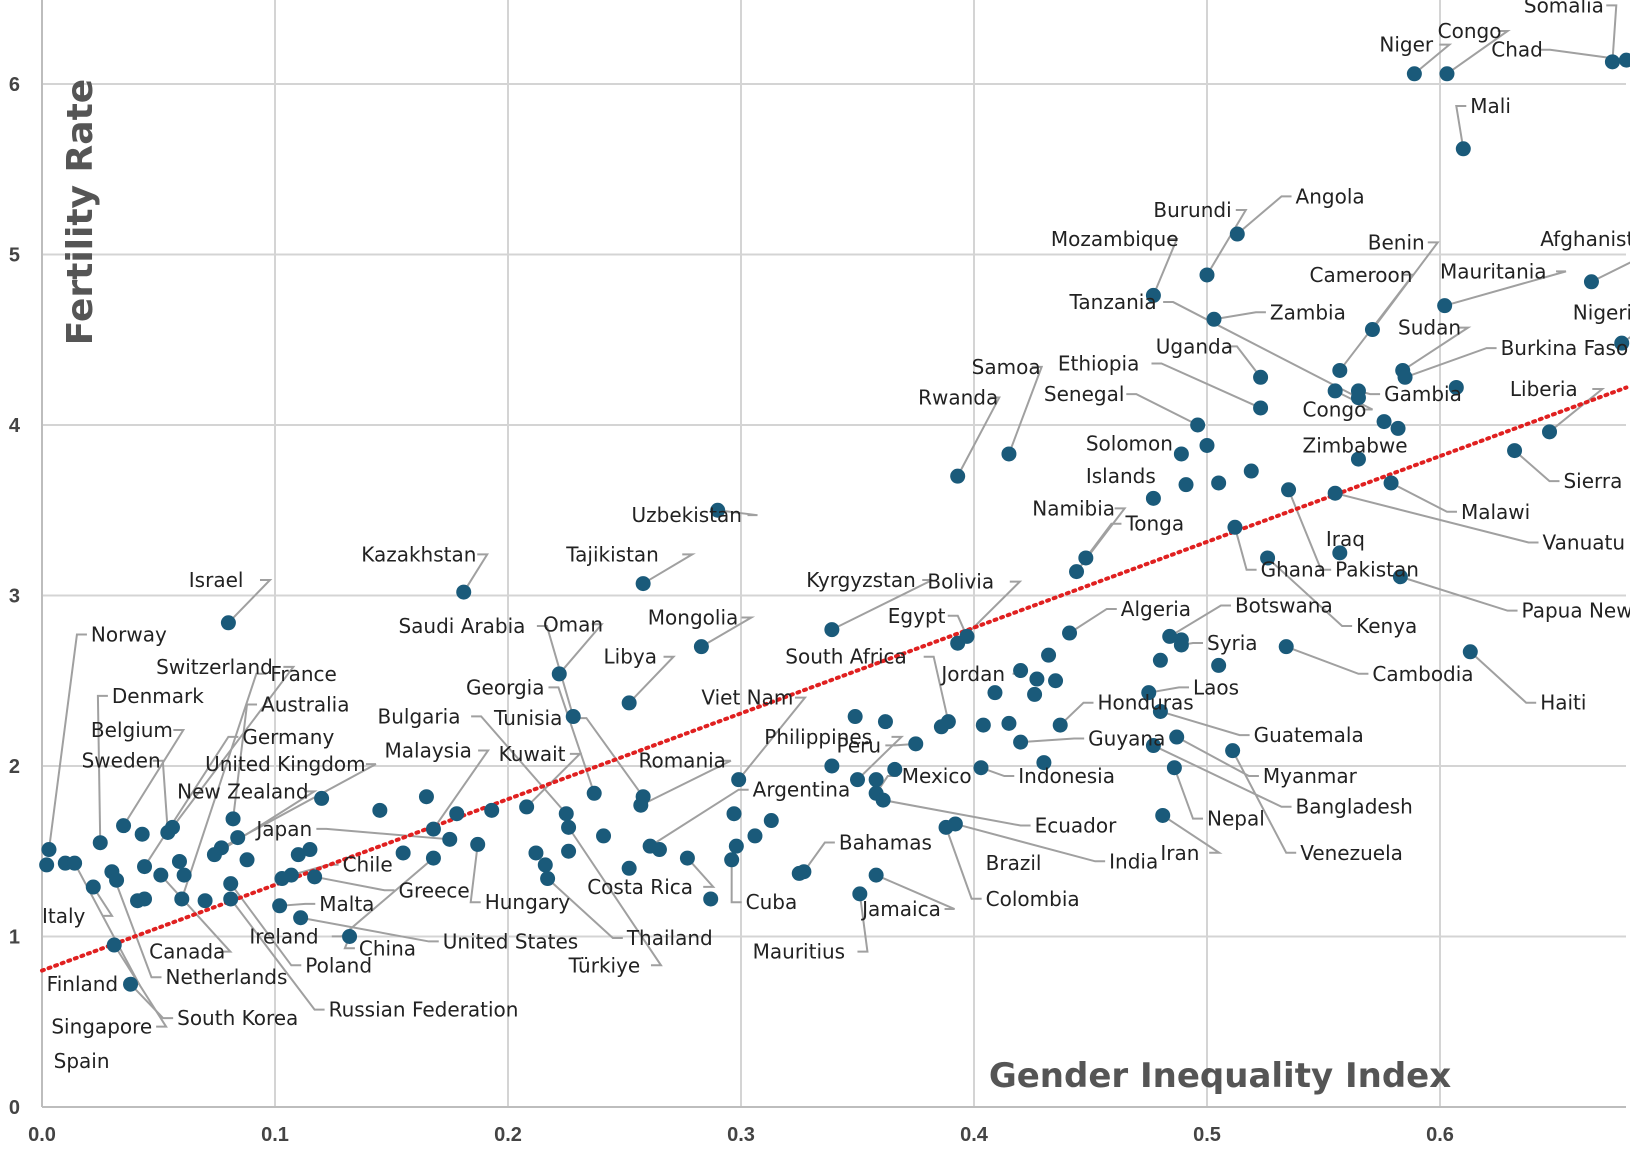  Describe the element at coordinates (168, 832) in the screenshot. I see `data-point-sweden` at that location.